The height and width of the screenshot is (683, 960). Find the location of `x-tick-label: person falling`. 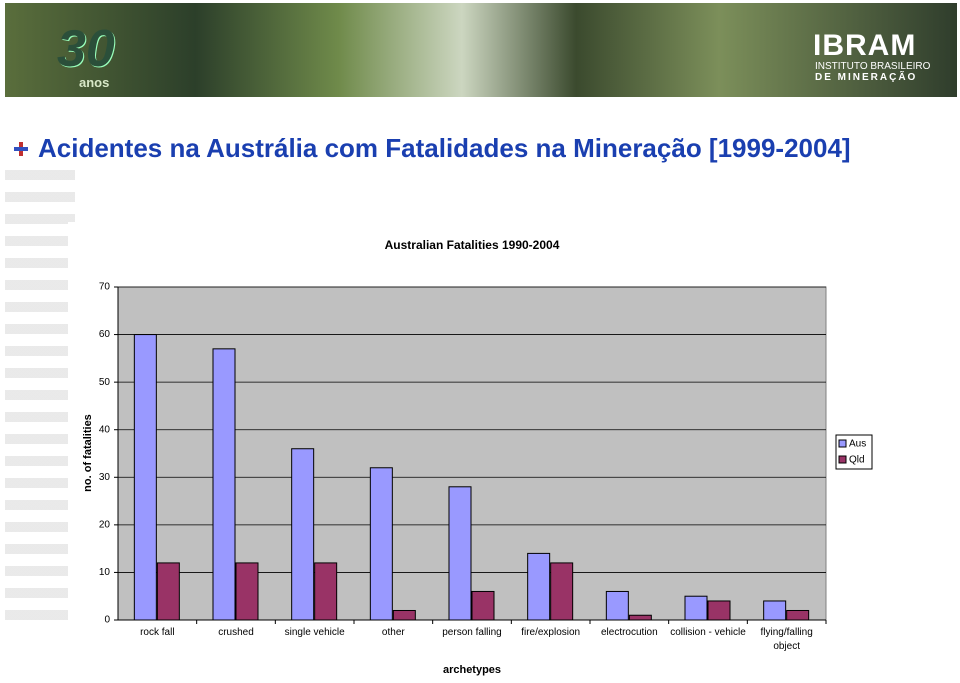

x-tick-label: person falling is located at coordinates (472, 632).